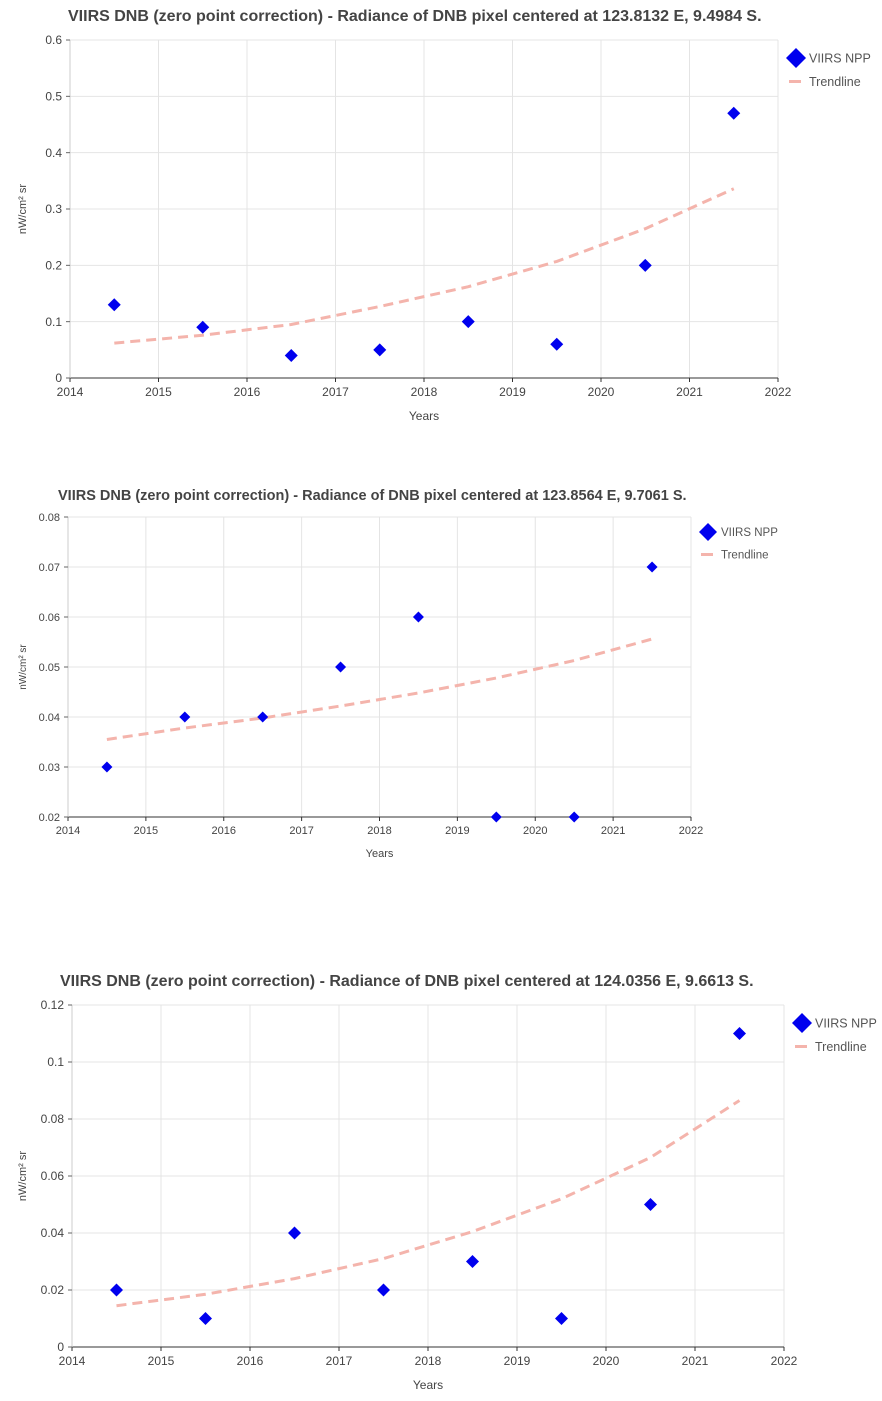 This screenshot has width=882, height=1401. What do you see at coordinates (53, 1005) in the screenshot?
I see `y-tick-label: 0.12` at bounding box center [53, 1005].